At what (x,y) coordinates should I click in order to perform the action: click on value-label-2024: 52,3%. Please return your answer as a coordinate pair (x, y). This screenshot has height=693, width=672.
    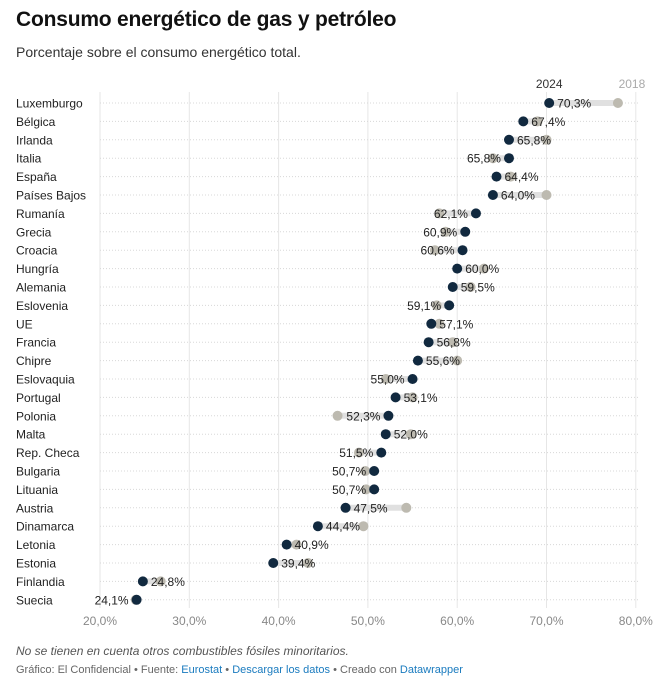
    Looking at the image, I should click on (363, 416).